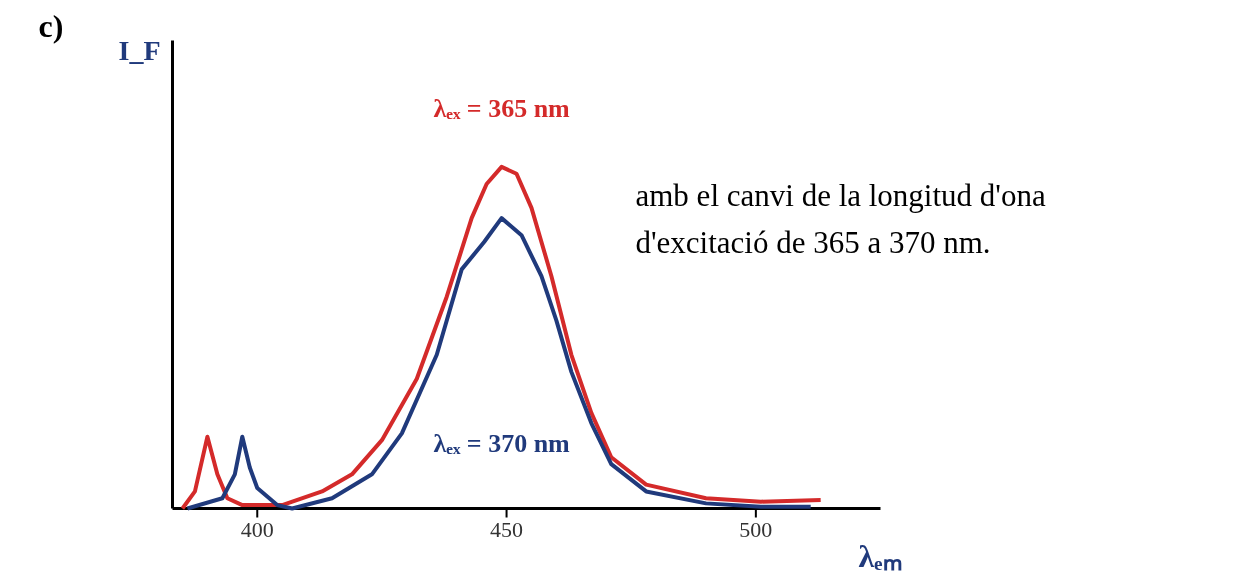 The image size is (1257, 576). I want to click on x-tick-label: 500, so click(756, 529).